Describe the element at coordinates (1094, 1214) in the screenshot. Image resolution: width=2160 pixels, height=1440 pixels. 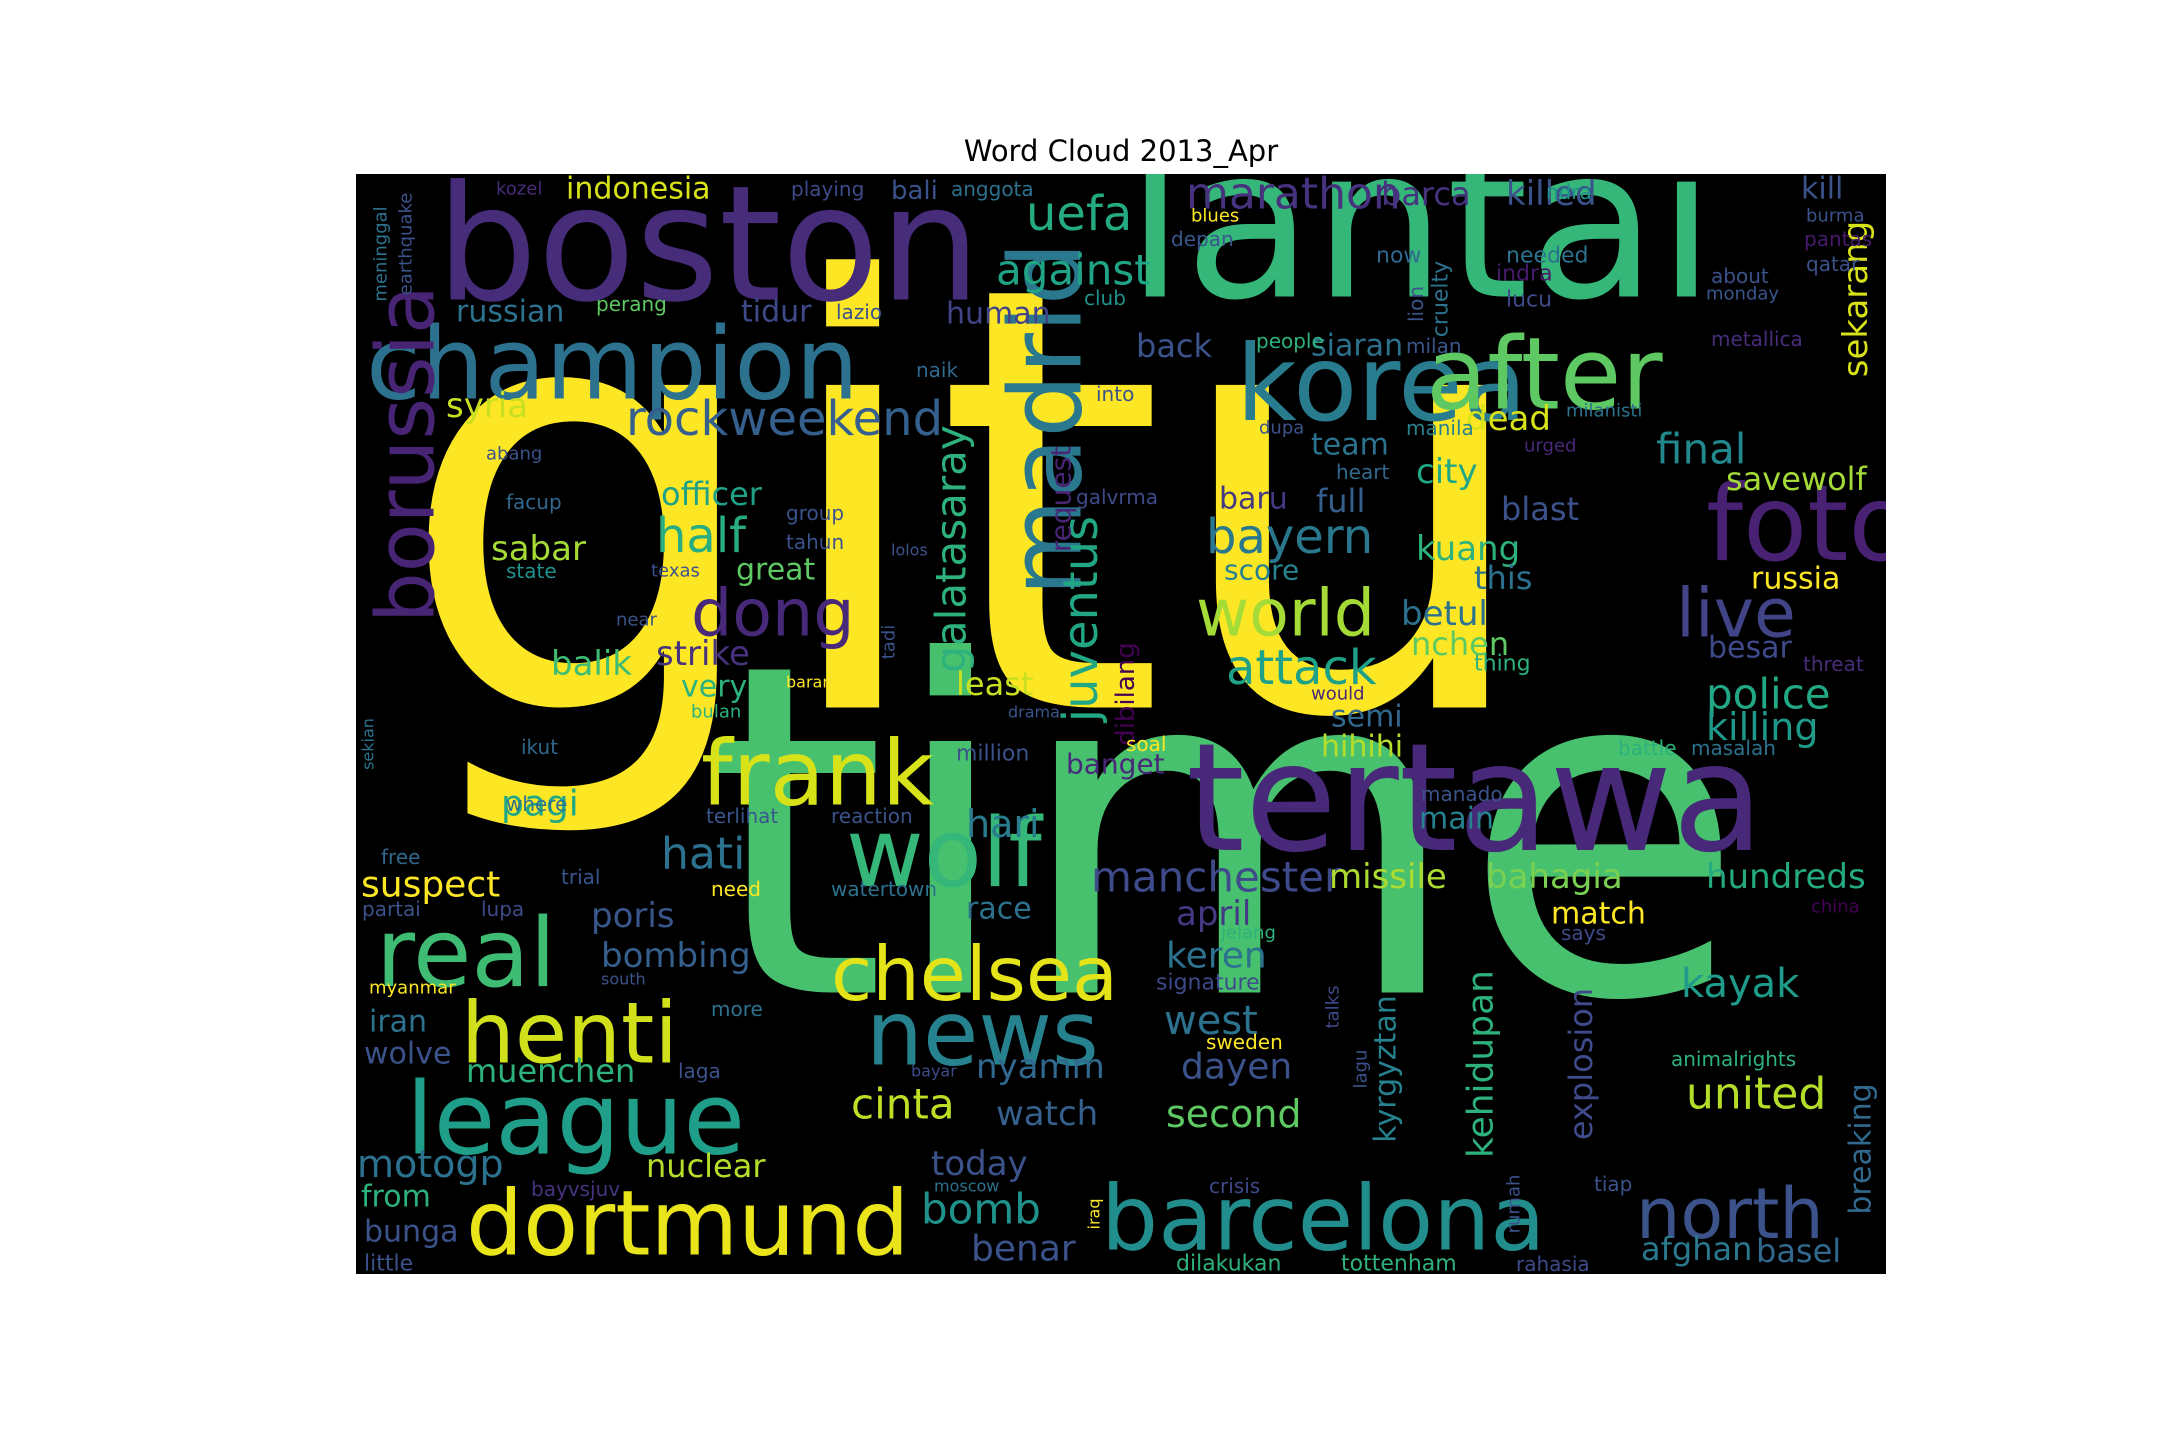
I see `word-iraq: iraq` at that location.